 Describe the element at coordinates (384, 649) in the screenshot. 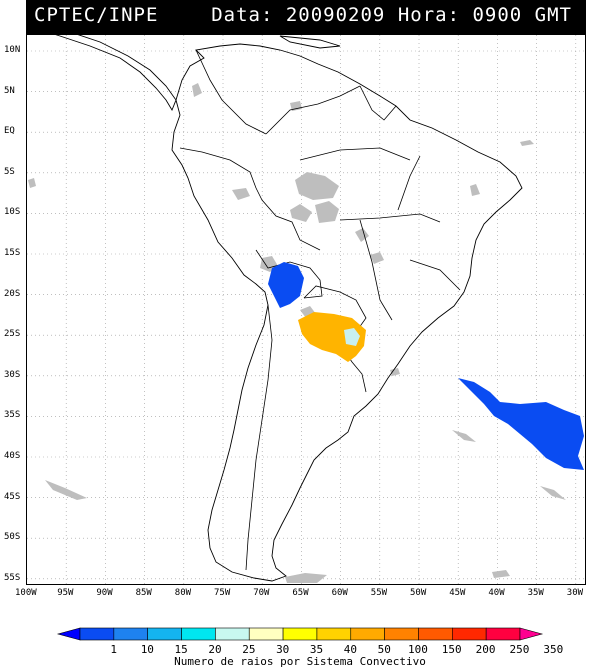

I see `colorbar-tick-label: 50` at that location.